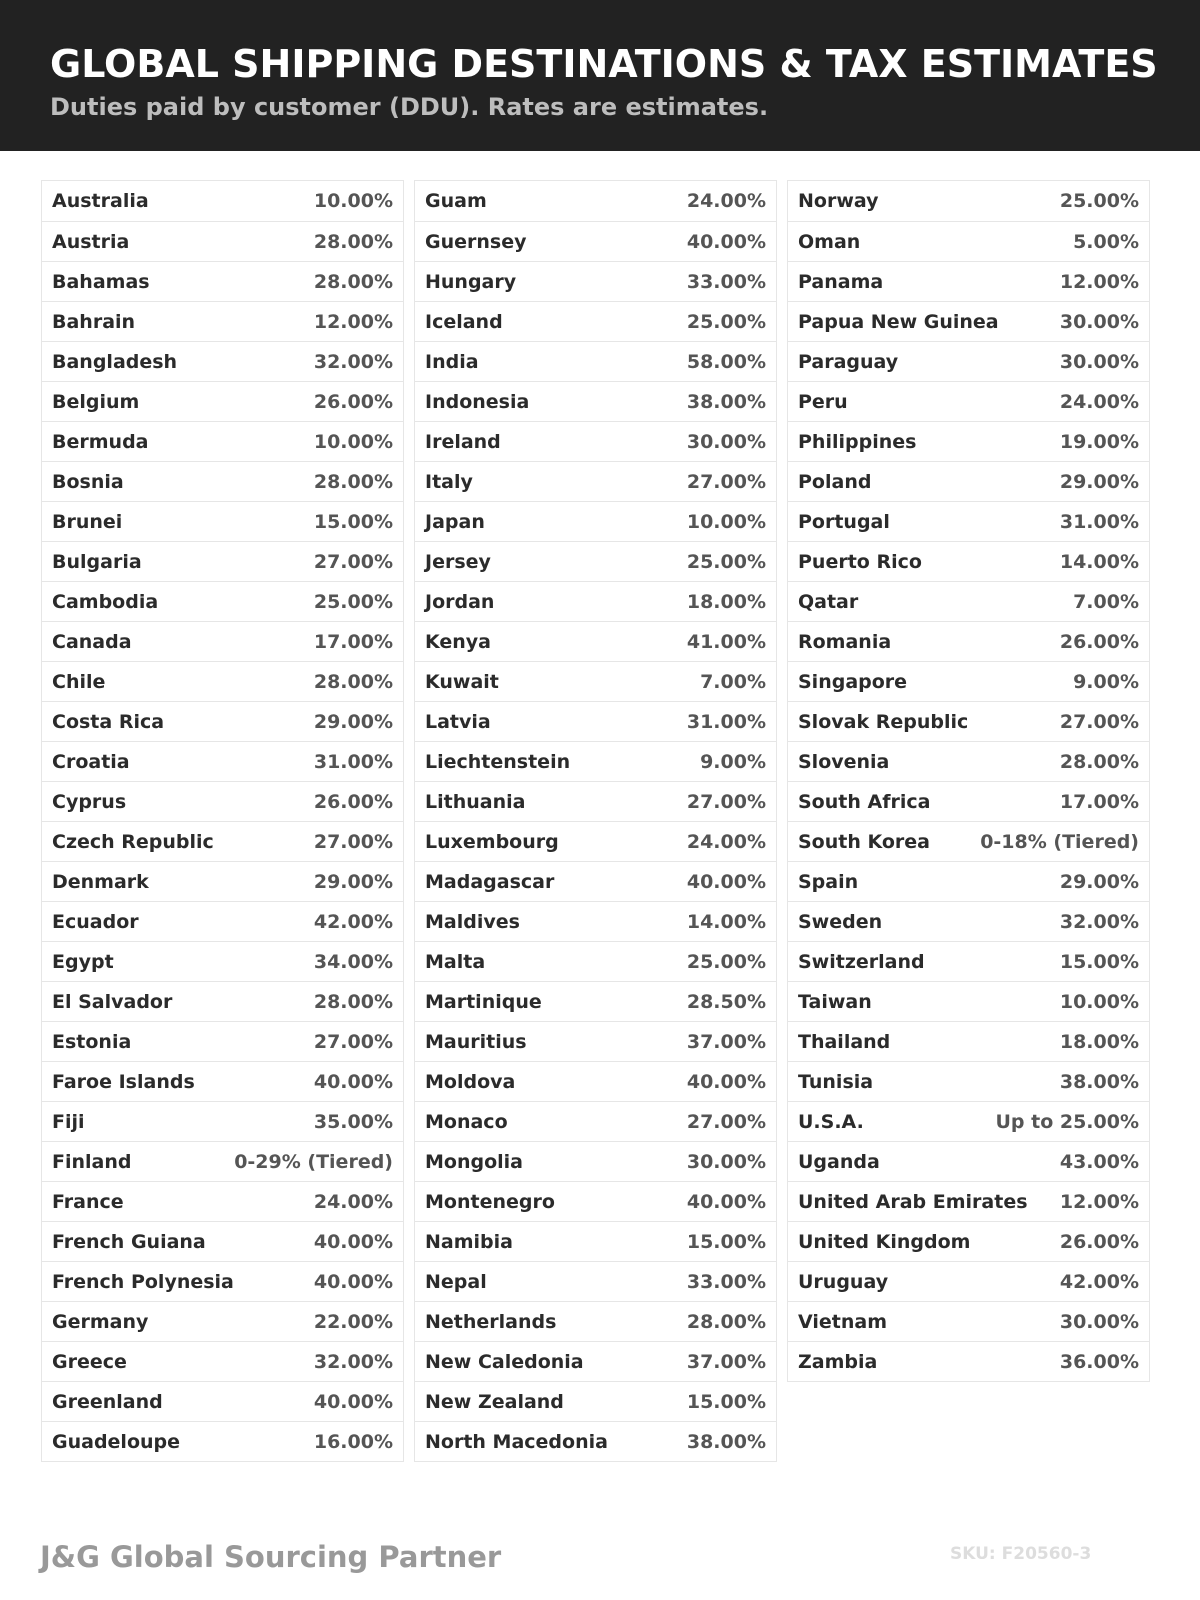  Describe the element at coordinates (1099, 1361) in the screenshot. I see `tax-rate: 36.00%` at that location.